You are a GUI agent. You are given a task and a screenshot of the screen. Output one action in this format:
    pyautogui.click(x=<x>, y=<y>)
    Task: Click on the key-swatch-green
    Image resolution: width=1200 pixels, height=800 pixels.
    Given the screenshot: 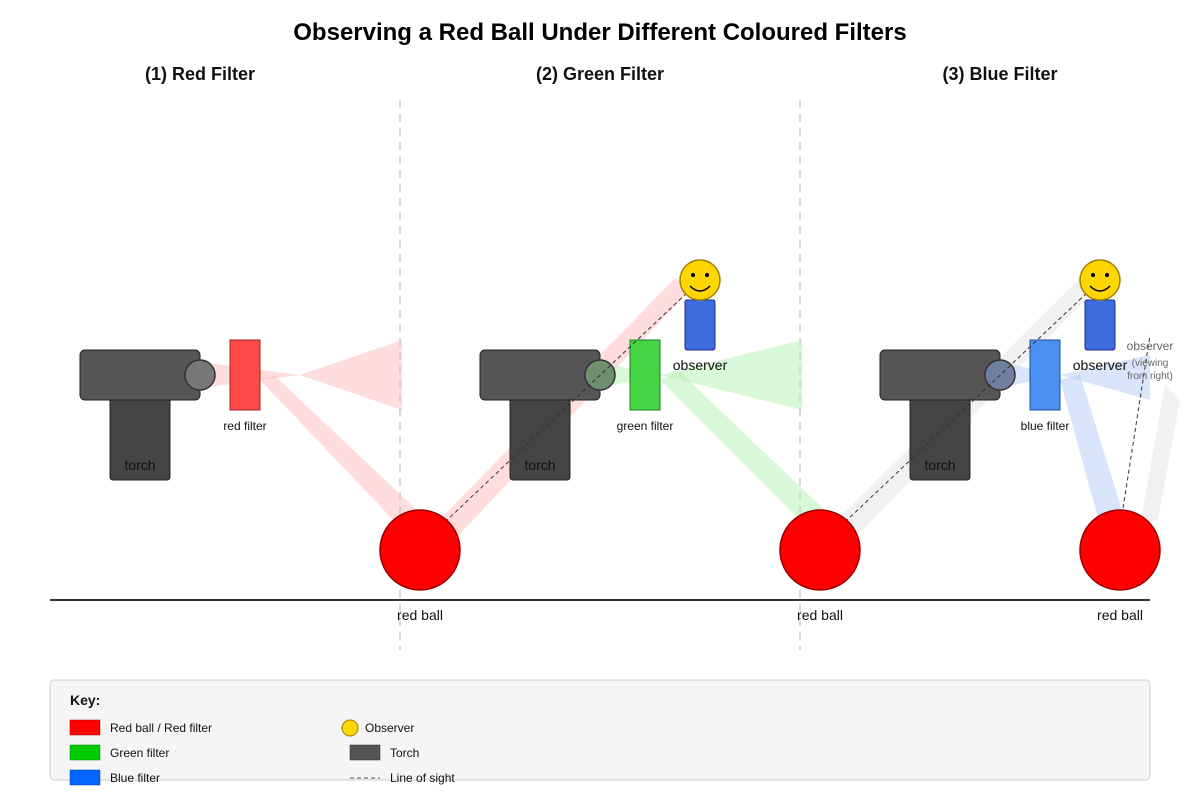 What is the action you would take?
    pyautogui.click(x=85, y=752)
    